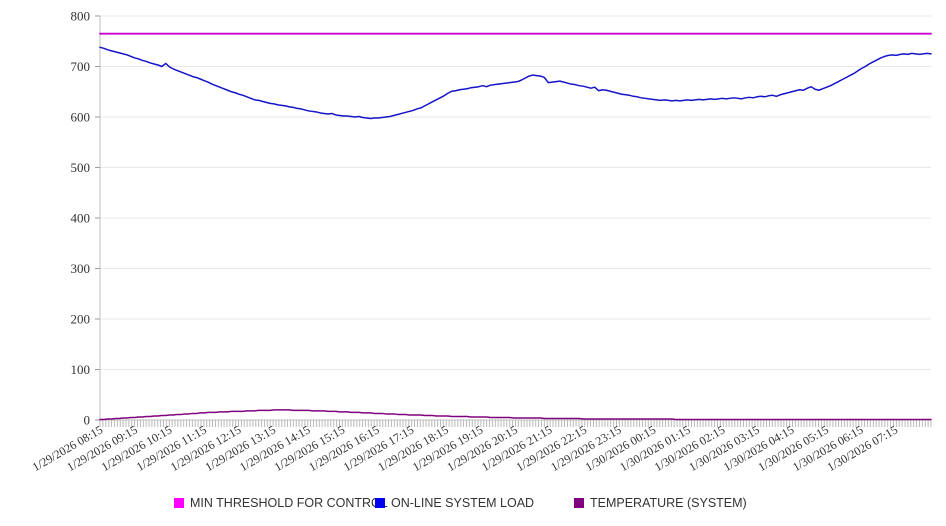  Describe the element at coordinates (87, 420) in the screenshot. I see `y-tick-label: 0` at that location.